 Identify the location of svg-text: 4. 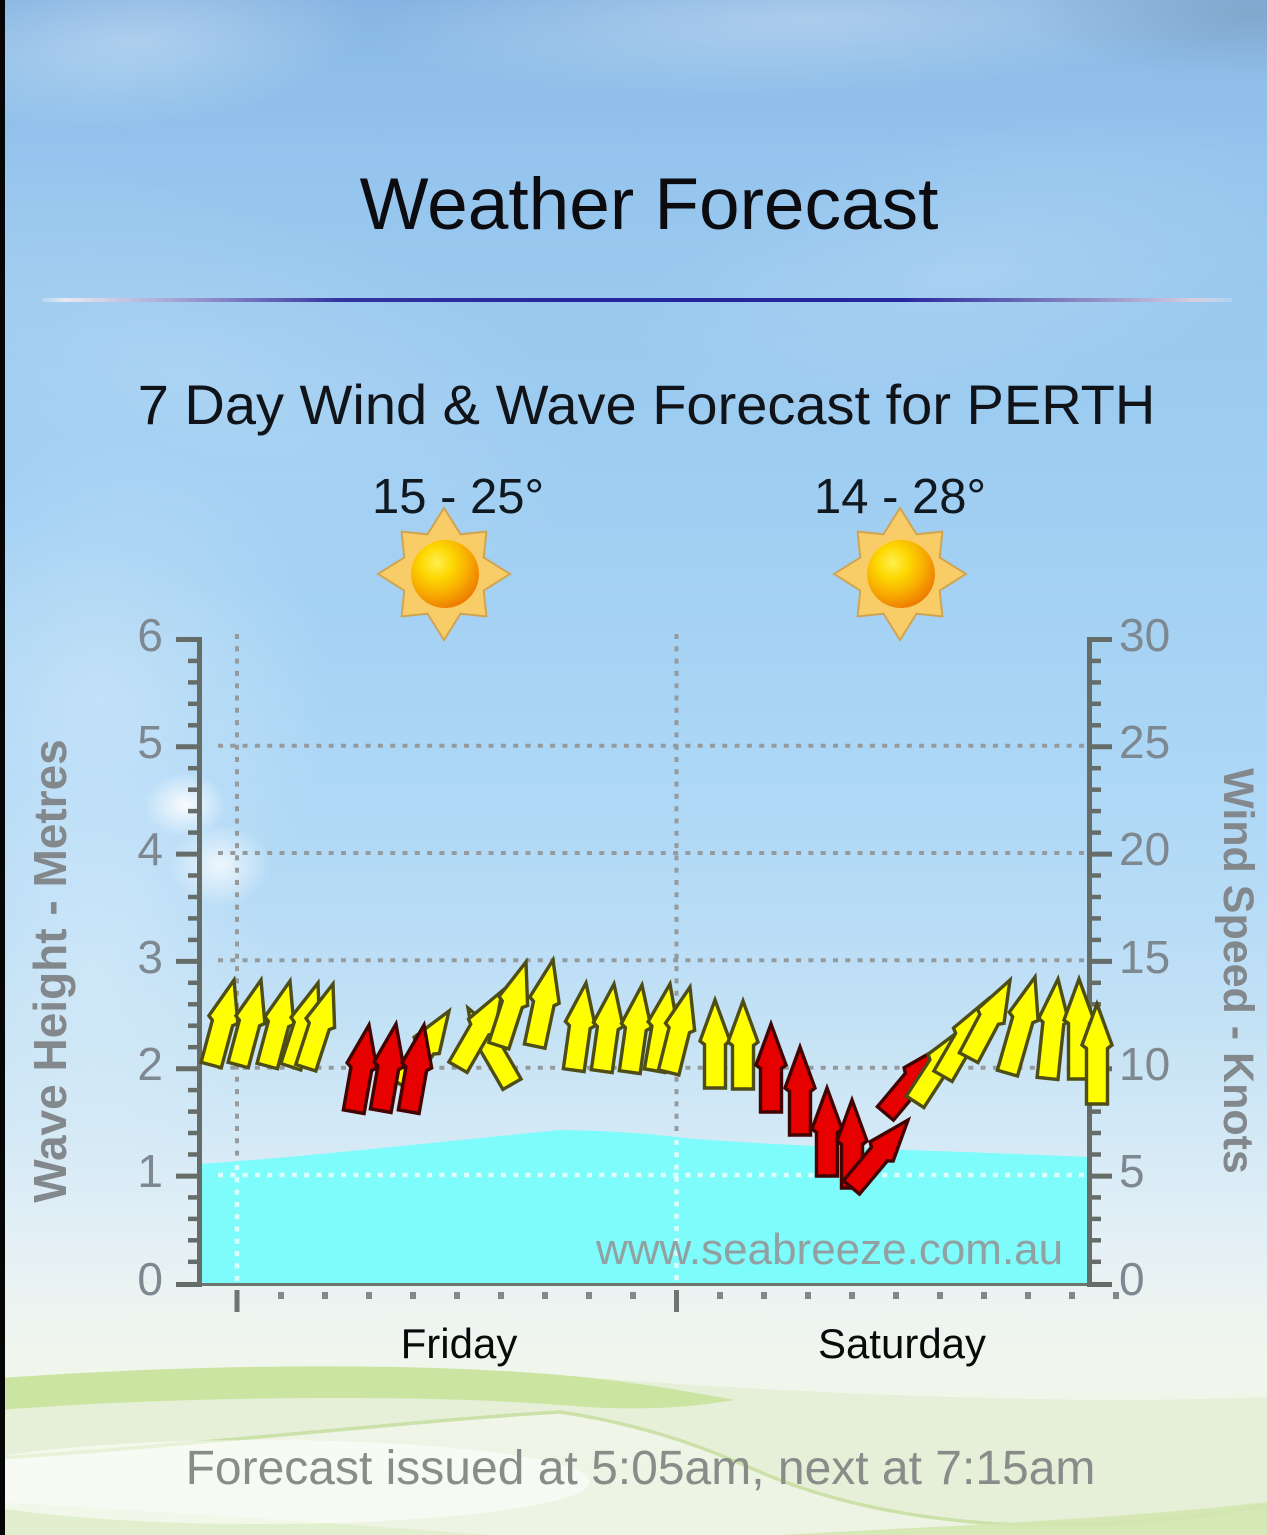
(150, 849).